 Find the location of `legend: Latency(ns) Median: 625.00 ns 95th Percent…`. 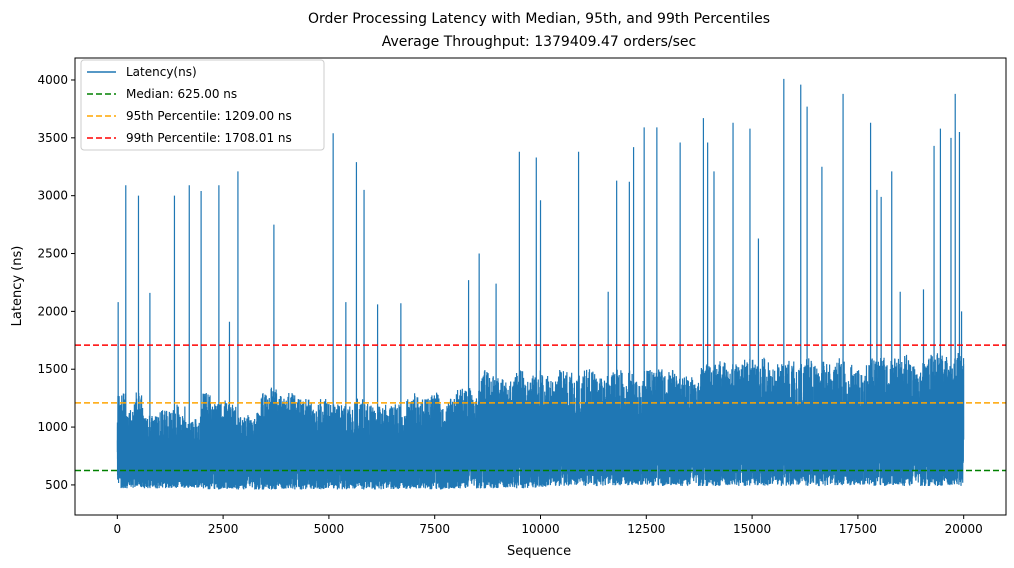

legend: Latency(ns) Median: 625.00 ns 95th Percent… is located at coordinates (202, 105).